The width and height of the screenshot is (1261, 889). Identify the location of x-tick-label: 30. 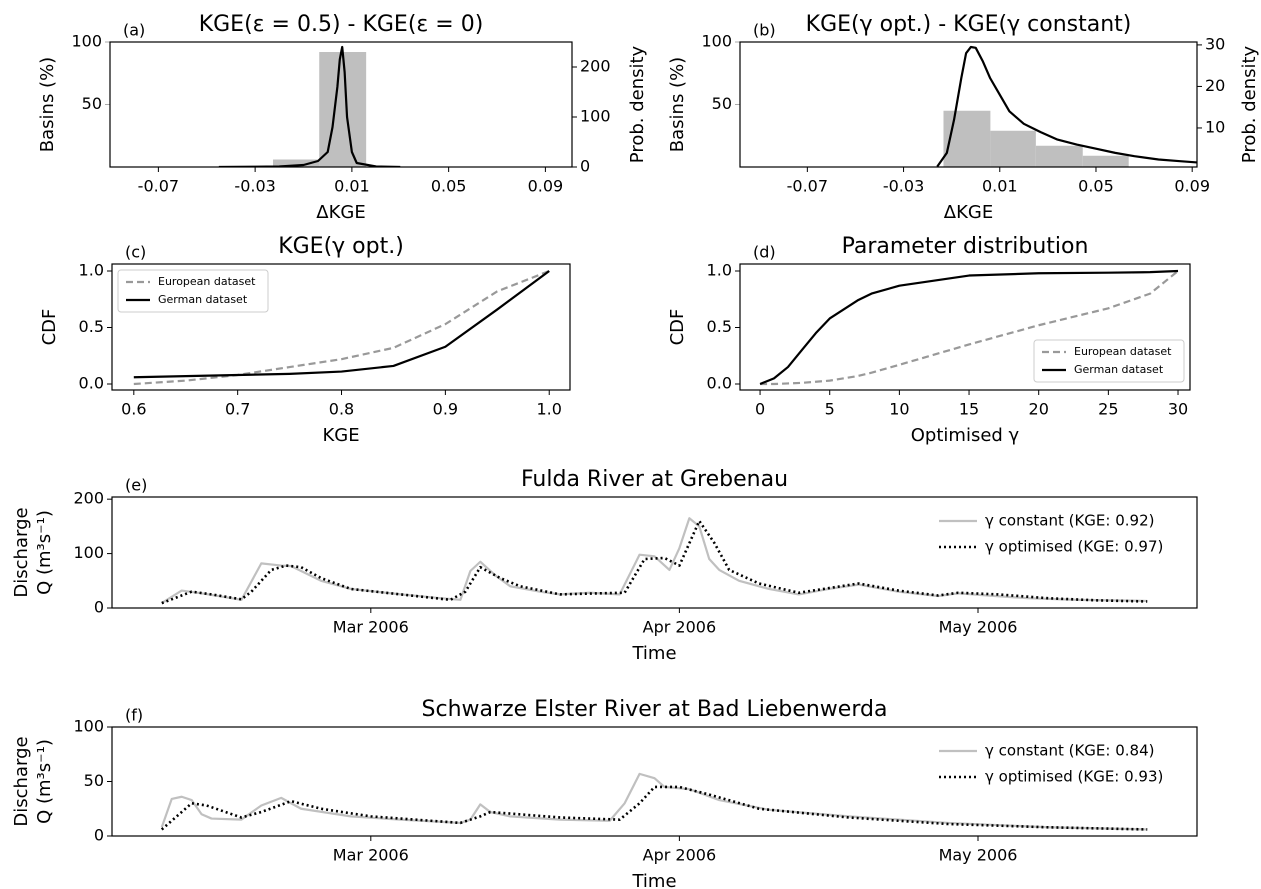
(1178, 409).